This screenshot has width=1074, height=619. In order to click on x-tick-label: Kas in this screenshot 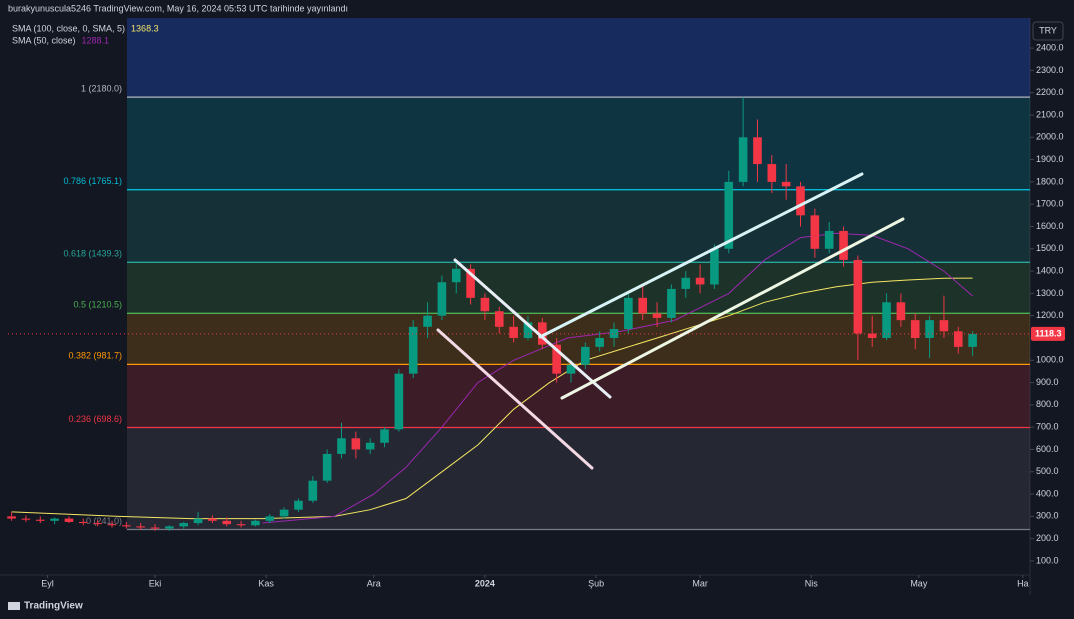, I will do `click(266, 583)`.